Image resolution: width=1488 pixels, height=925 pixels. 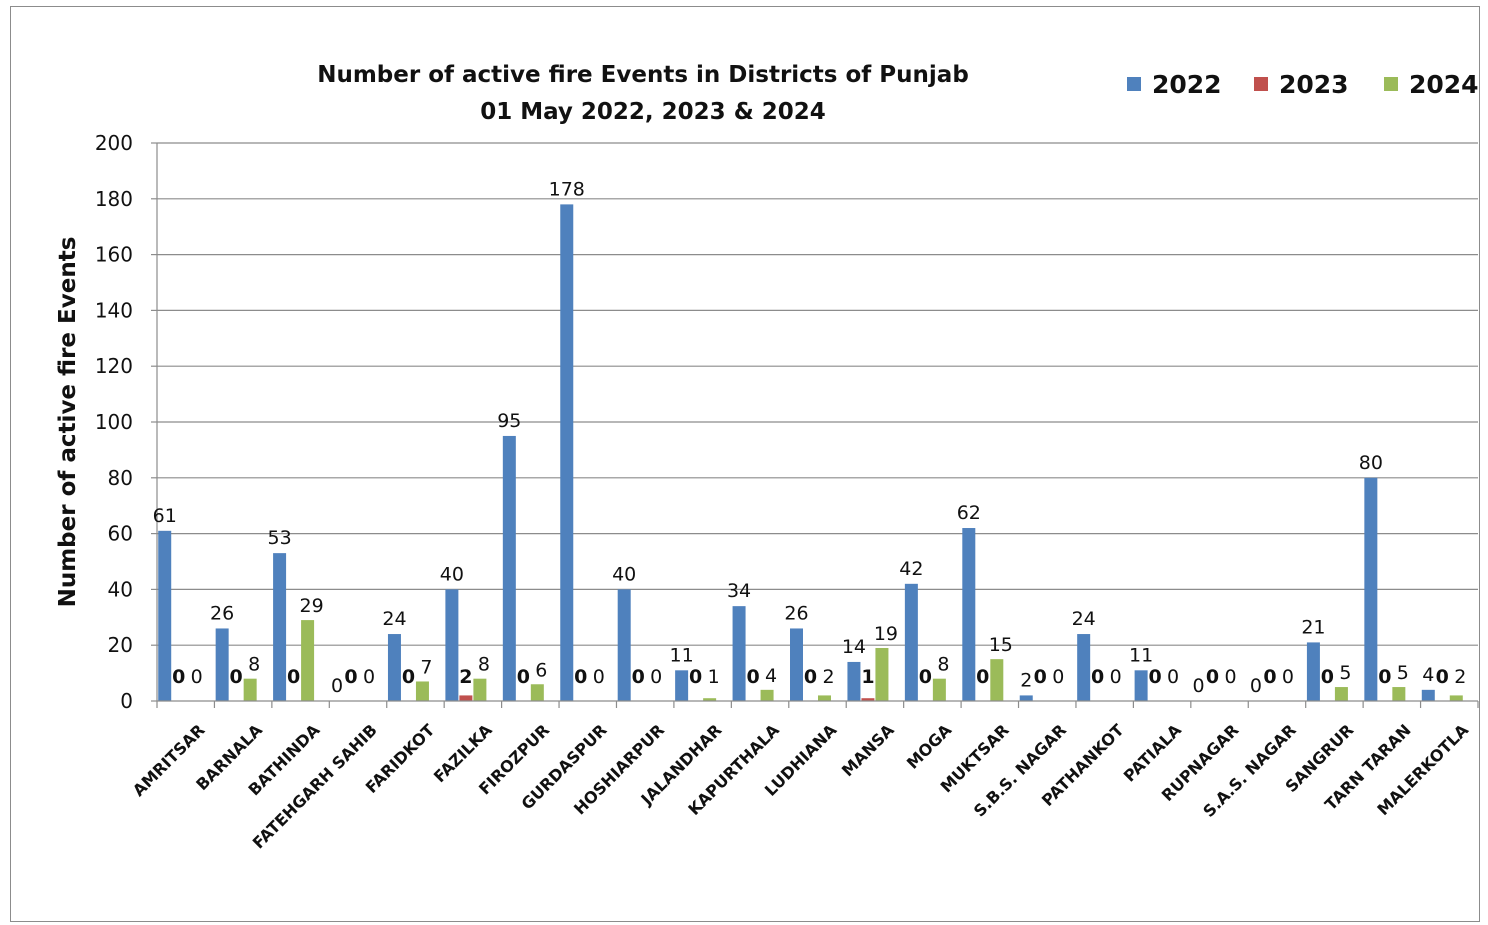 I want to click on data-label-2024: 6, so click(x=541, y=670).